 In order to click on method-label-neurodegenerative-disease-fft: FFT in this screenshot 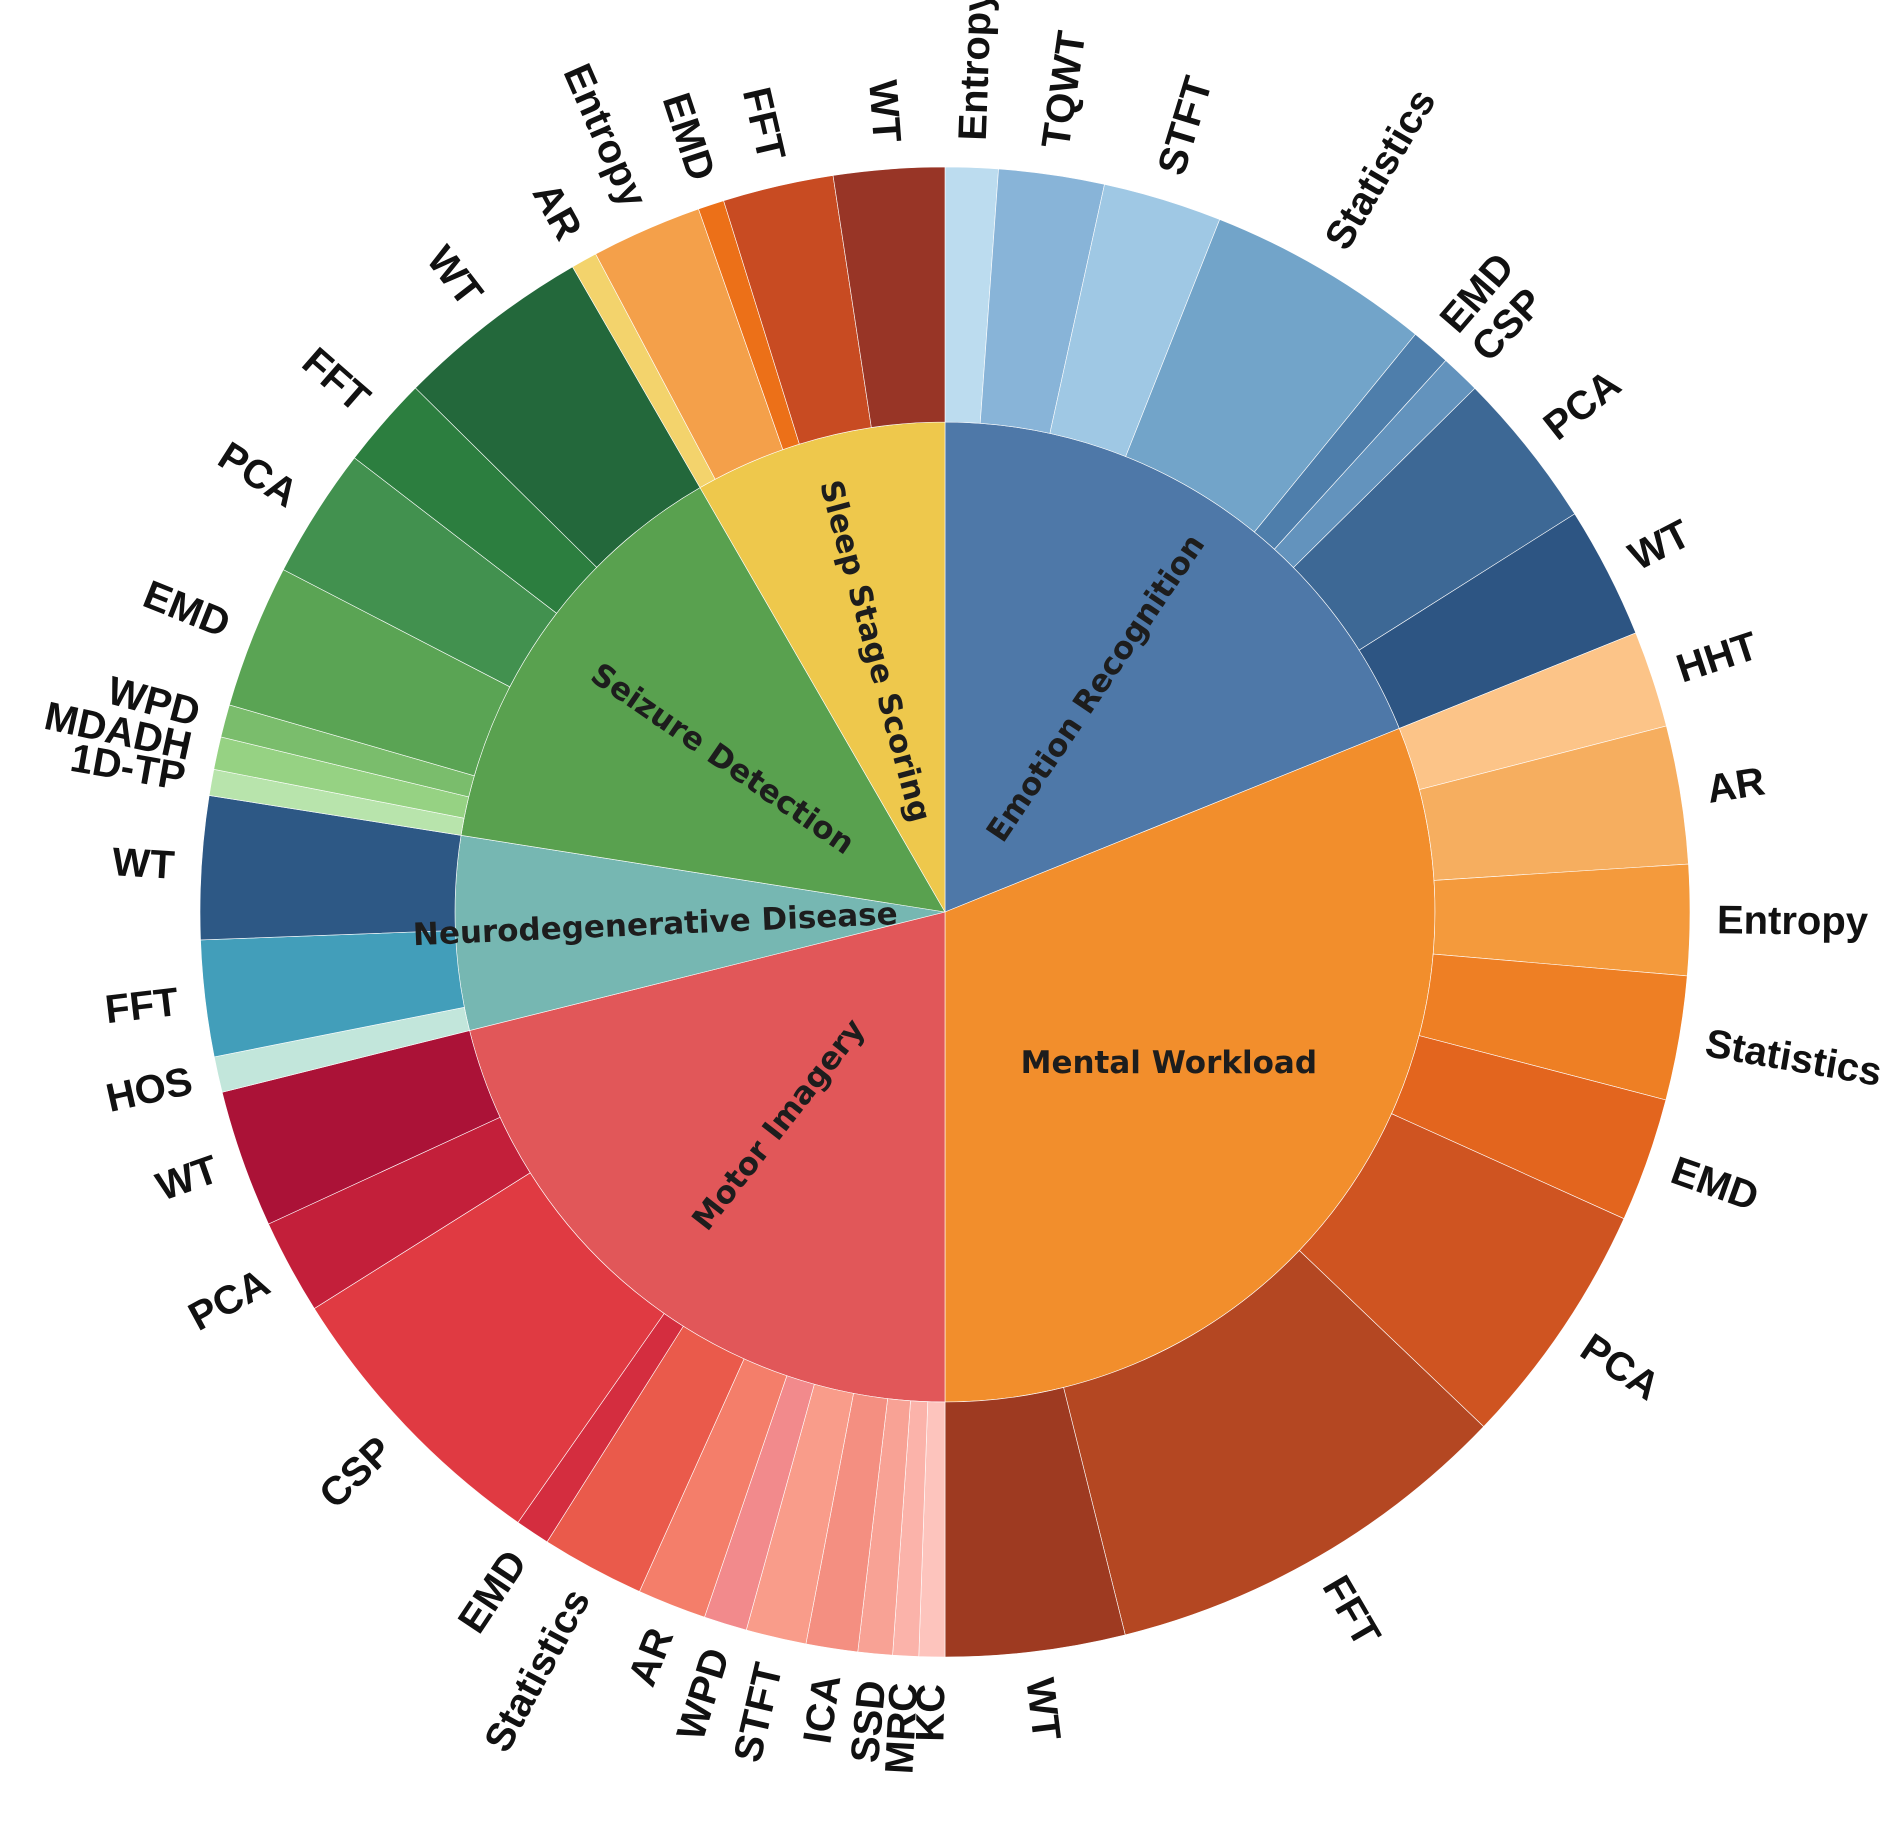, I will do `click(142, 1006)`.